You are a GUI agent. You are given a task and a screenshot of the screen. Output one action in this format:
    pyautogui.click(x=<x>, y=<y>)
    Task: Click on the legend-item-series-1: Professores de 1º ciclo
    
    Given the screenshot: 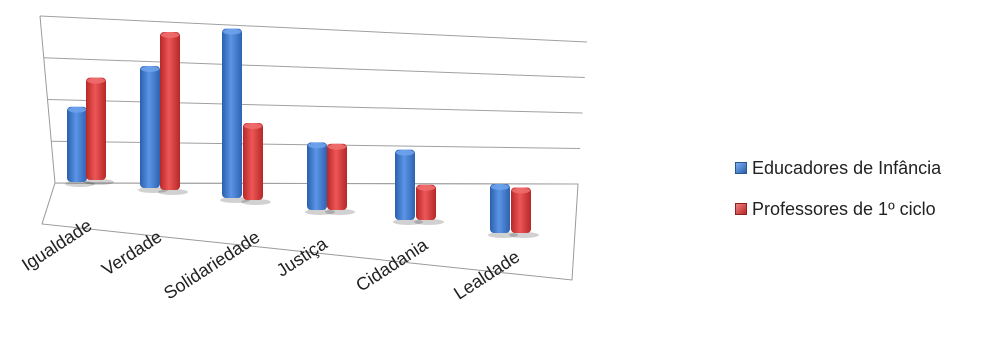 What is the action you would take?
    pyautogui.click(x=838, y=209)
    